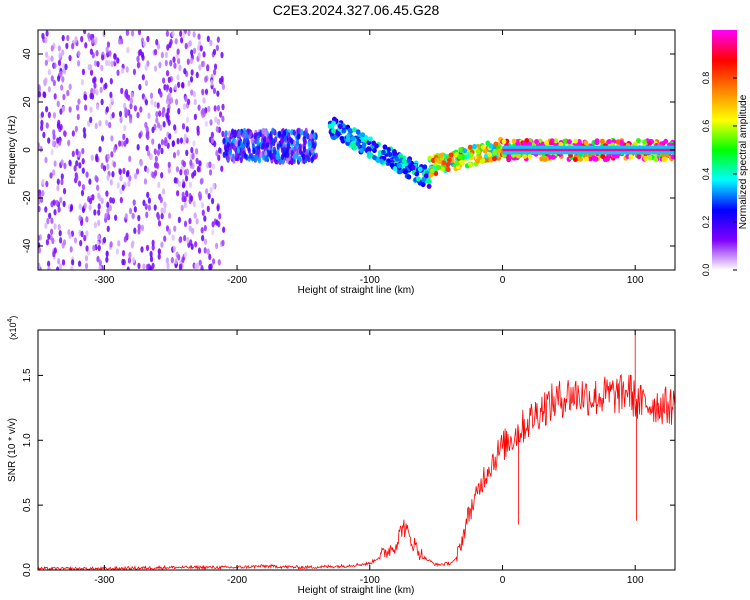 This screenshot has width=750, height=600. I want to click on spectrogram-y-tick-label: 0, so click(27, 150).